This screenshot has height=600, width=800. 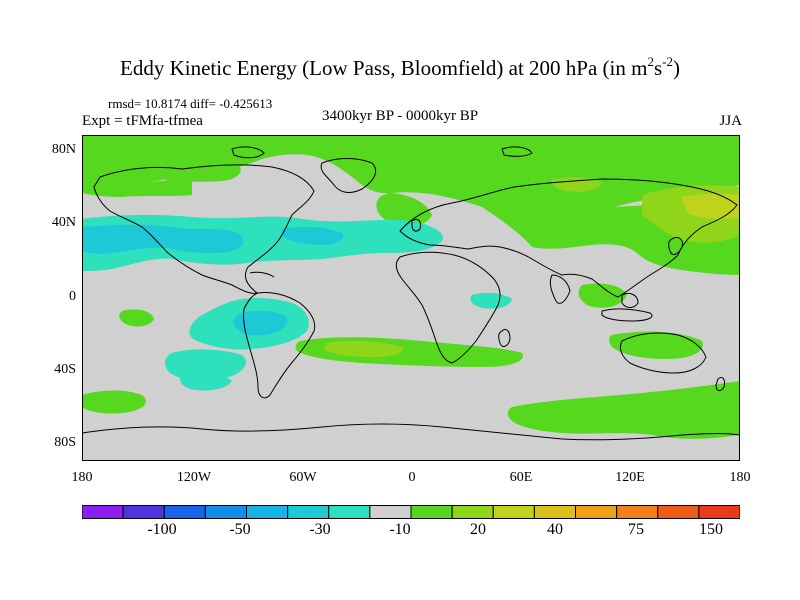 I want to click on south-pacific-teal, so click(x=205, y=365).